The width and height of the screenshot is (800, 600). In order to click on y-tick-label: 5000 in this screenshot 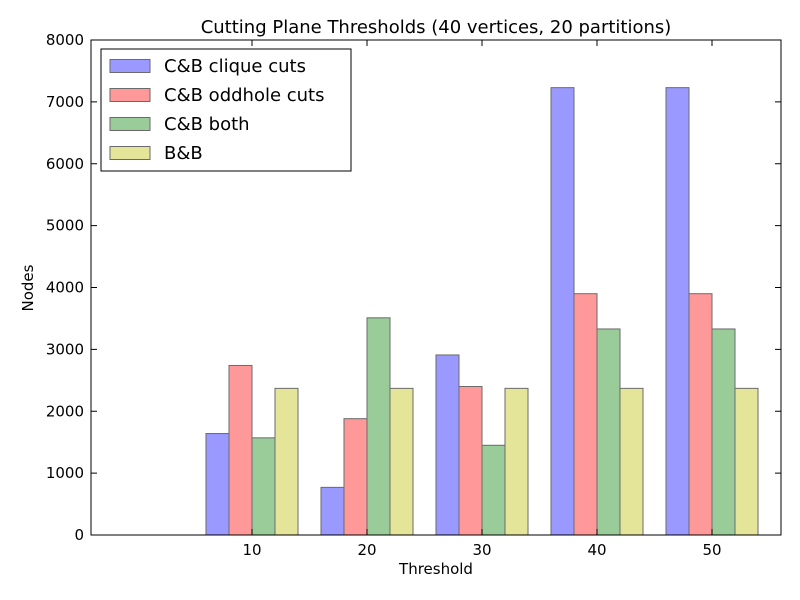, I will do `click(65, 226)`.